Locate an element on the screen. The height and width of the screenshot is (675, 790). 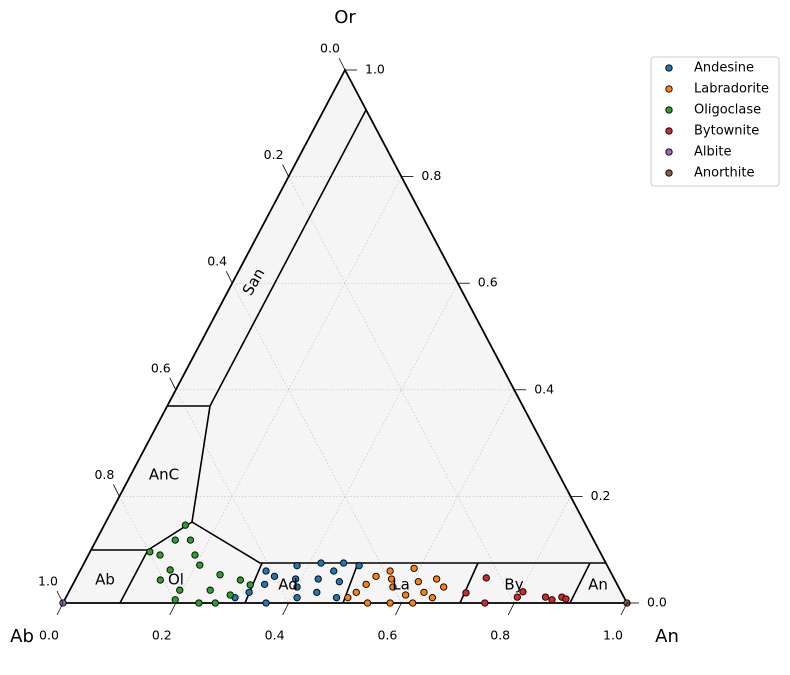
ab-tick-label: 0.6 is located at coordinates (161, 367).